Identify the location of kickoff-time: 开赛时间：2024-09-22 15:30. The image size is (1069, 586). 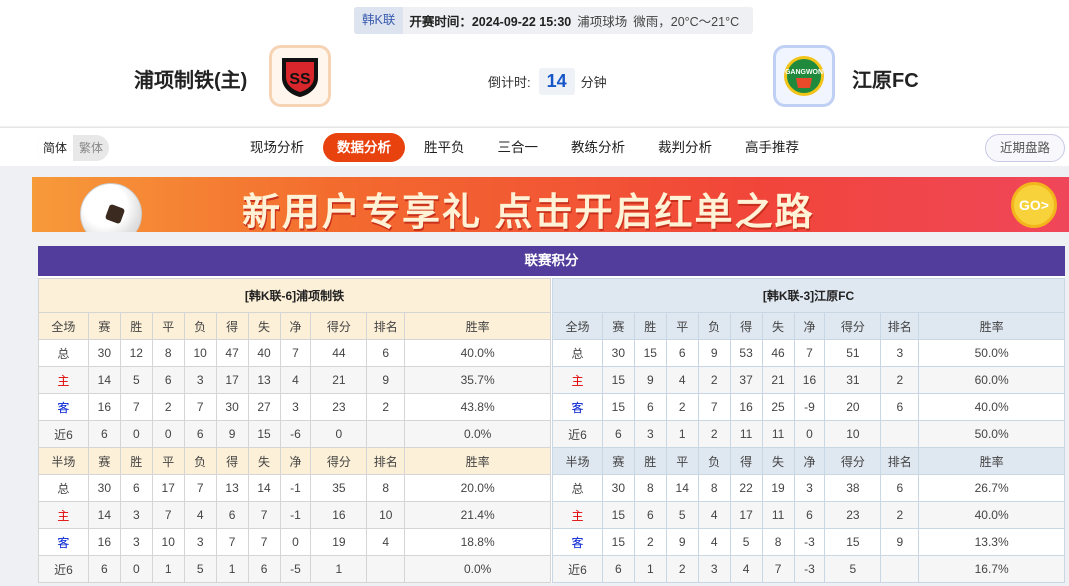
(490, 22).